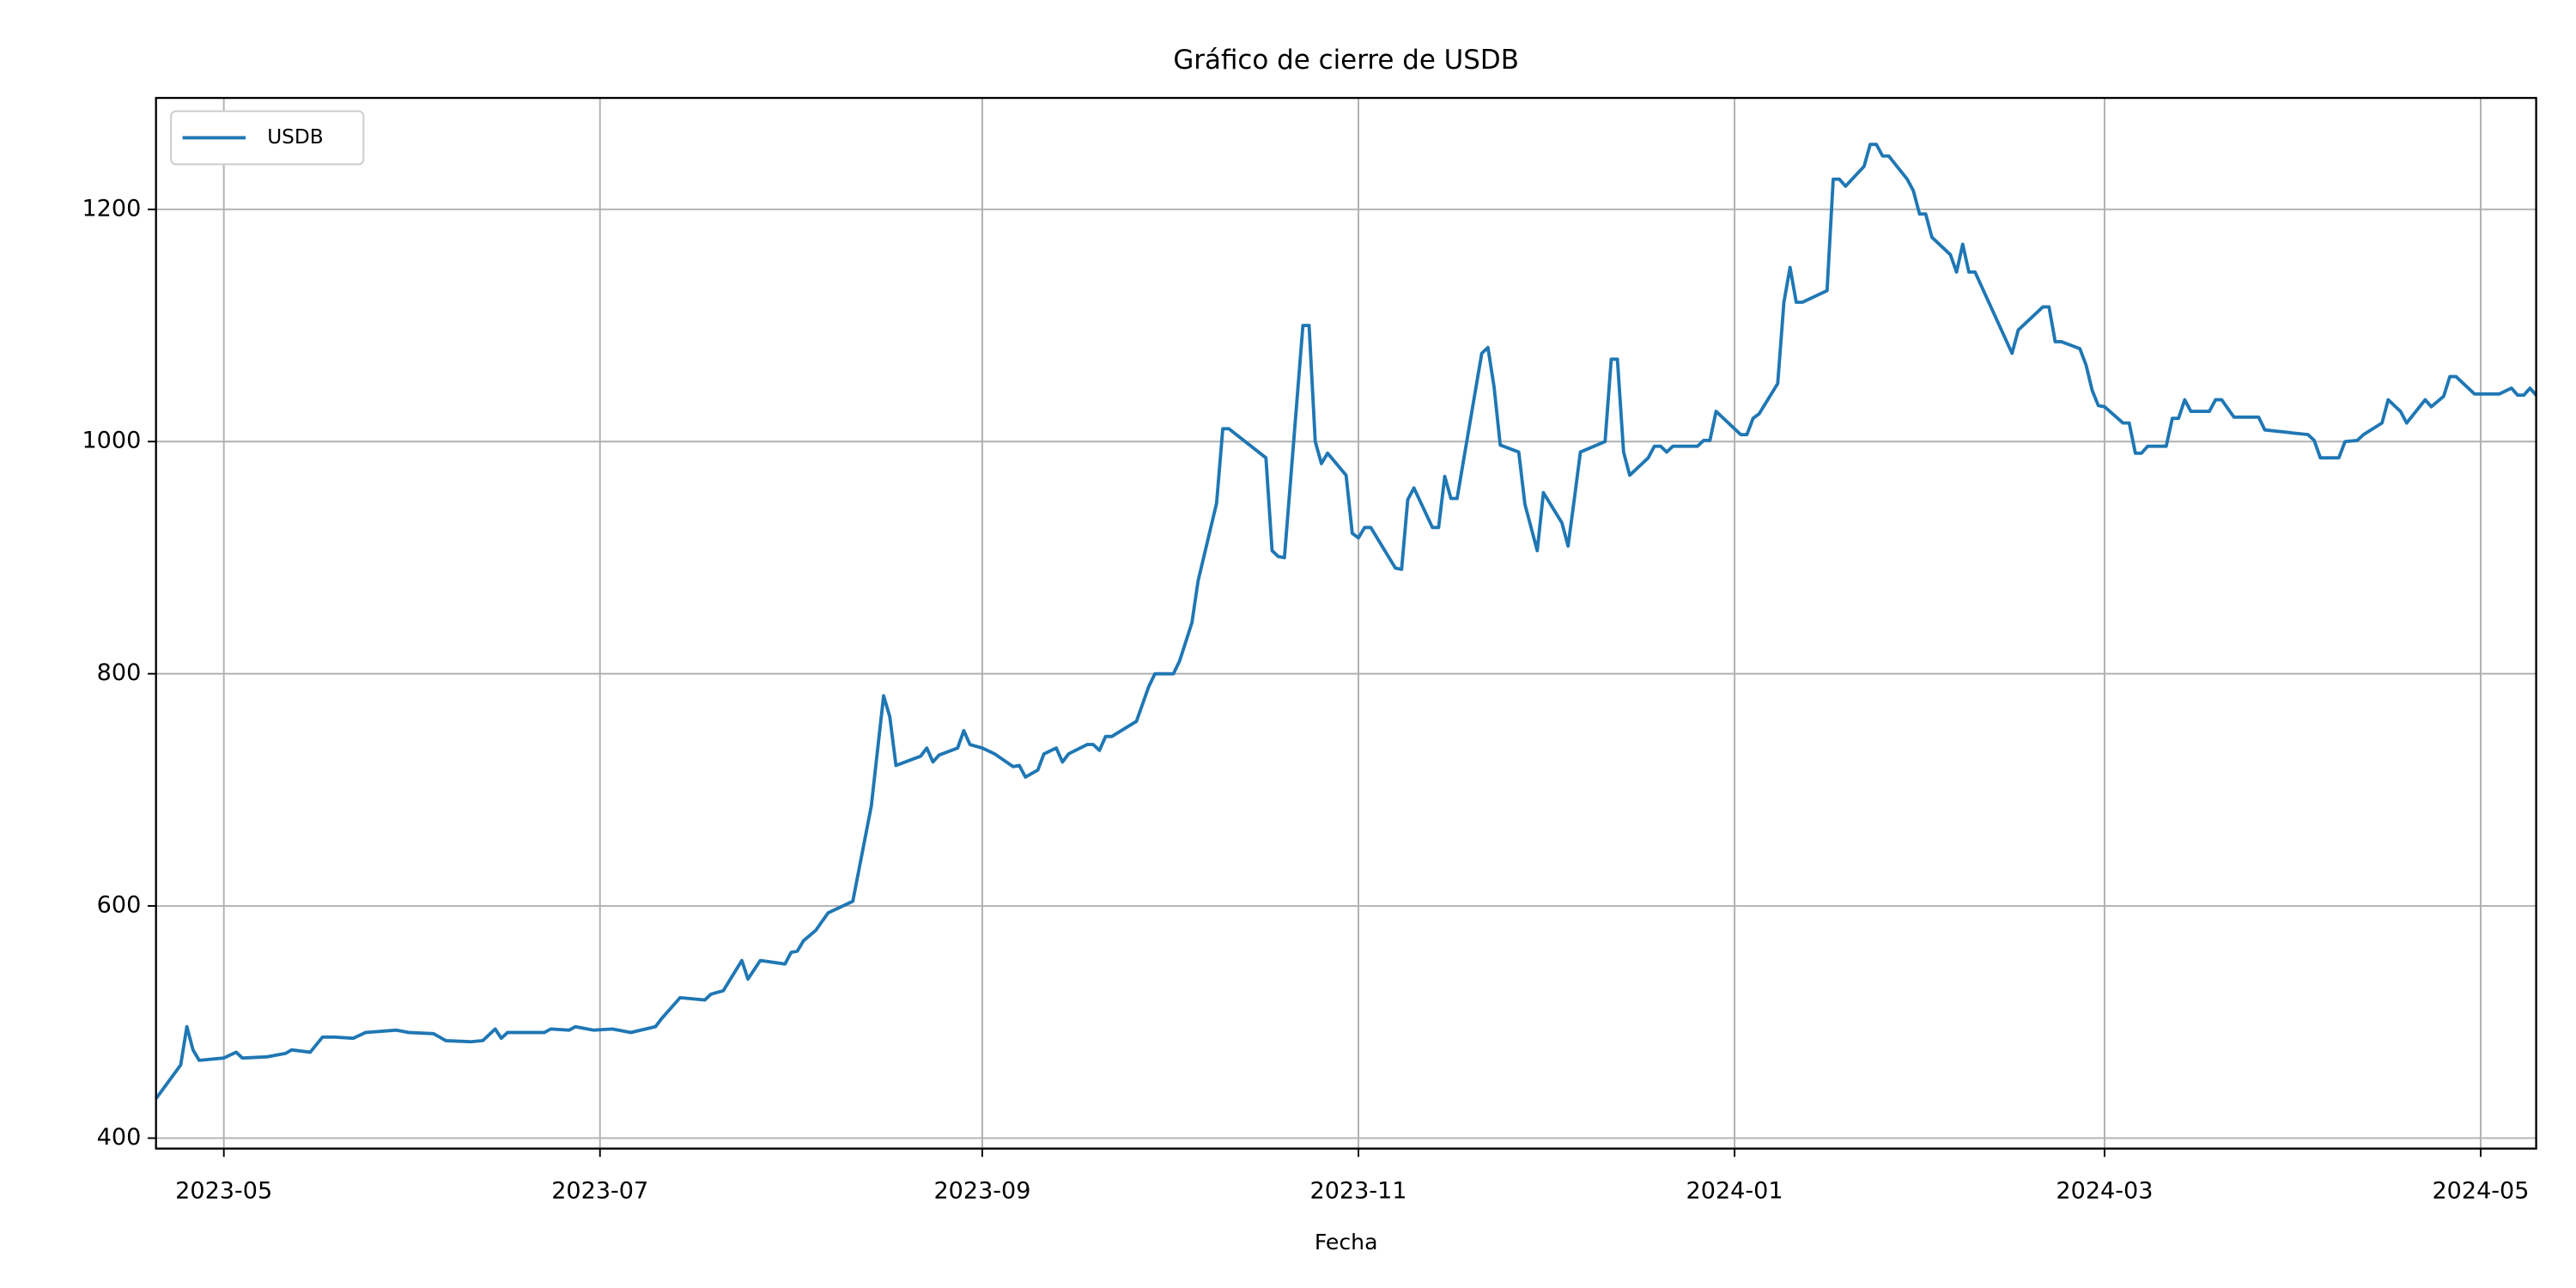 Image resolution: width=2576 pixels, height=1288 pixels. I want to click on x-tick-label: 2023-09, so click(981, 1191).